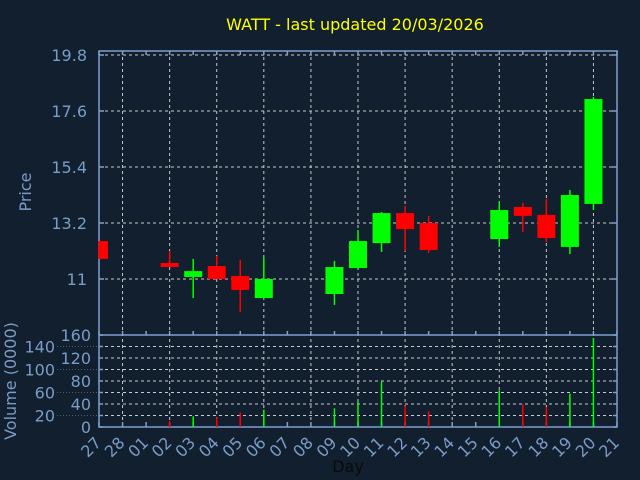  What do you see at coordinates (81, 381) in the screenshot?
I see `volume-tick-label: 80` at bounding box center [81, 381].